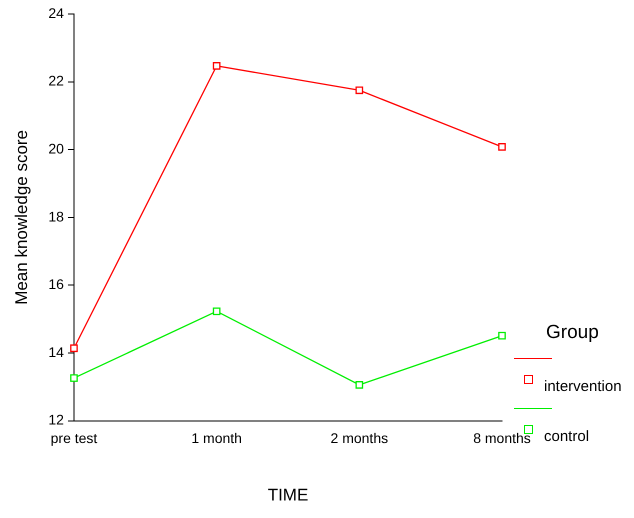 This screenshot has width=634, height=518. Describe the element at coordinates (502, 438) in the screenshot. I see `x-tick-label: 8 months` at that location.